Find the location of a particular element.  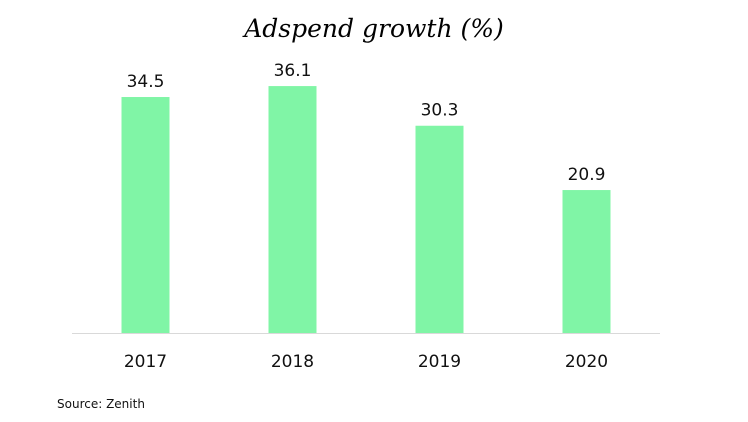

x-tick-label: 2020 is located at coordinates (586, 362).